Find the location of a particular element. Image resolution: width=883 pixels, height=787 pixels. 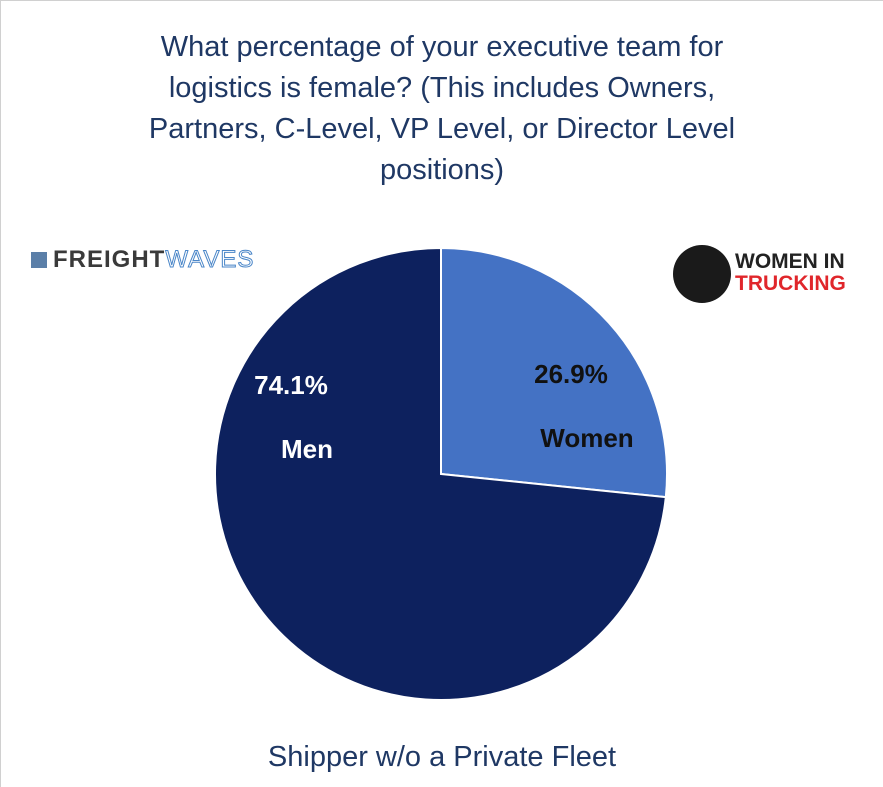

logo-text: WOMEN IN is located at coordinates (790, 261).